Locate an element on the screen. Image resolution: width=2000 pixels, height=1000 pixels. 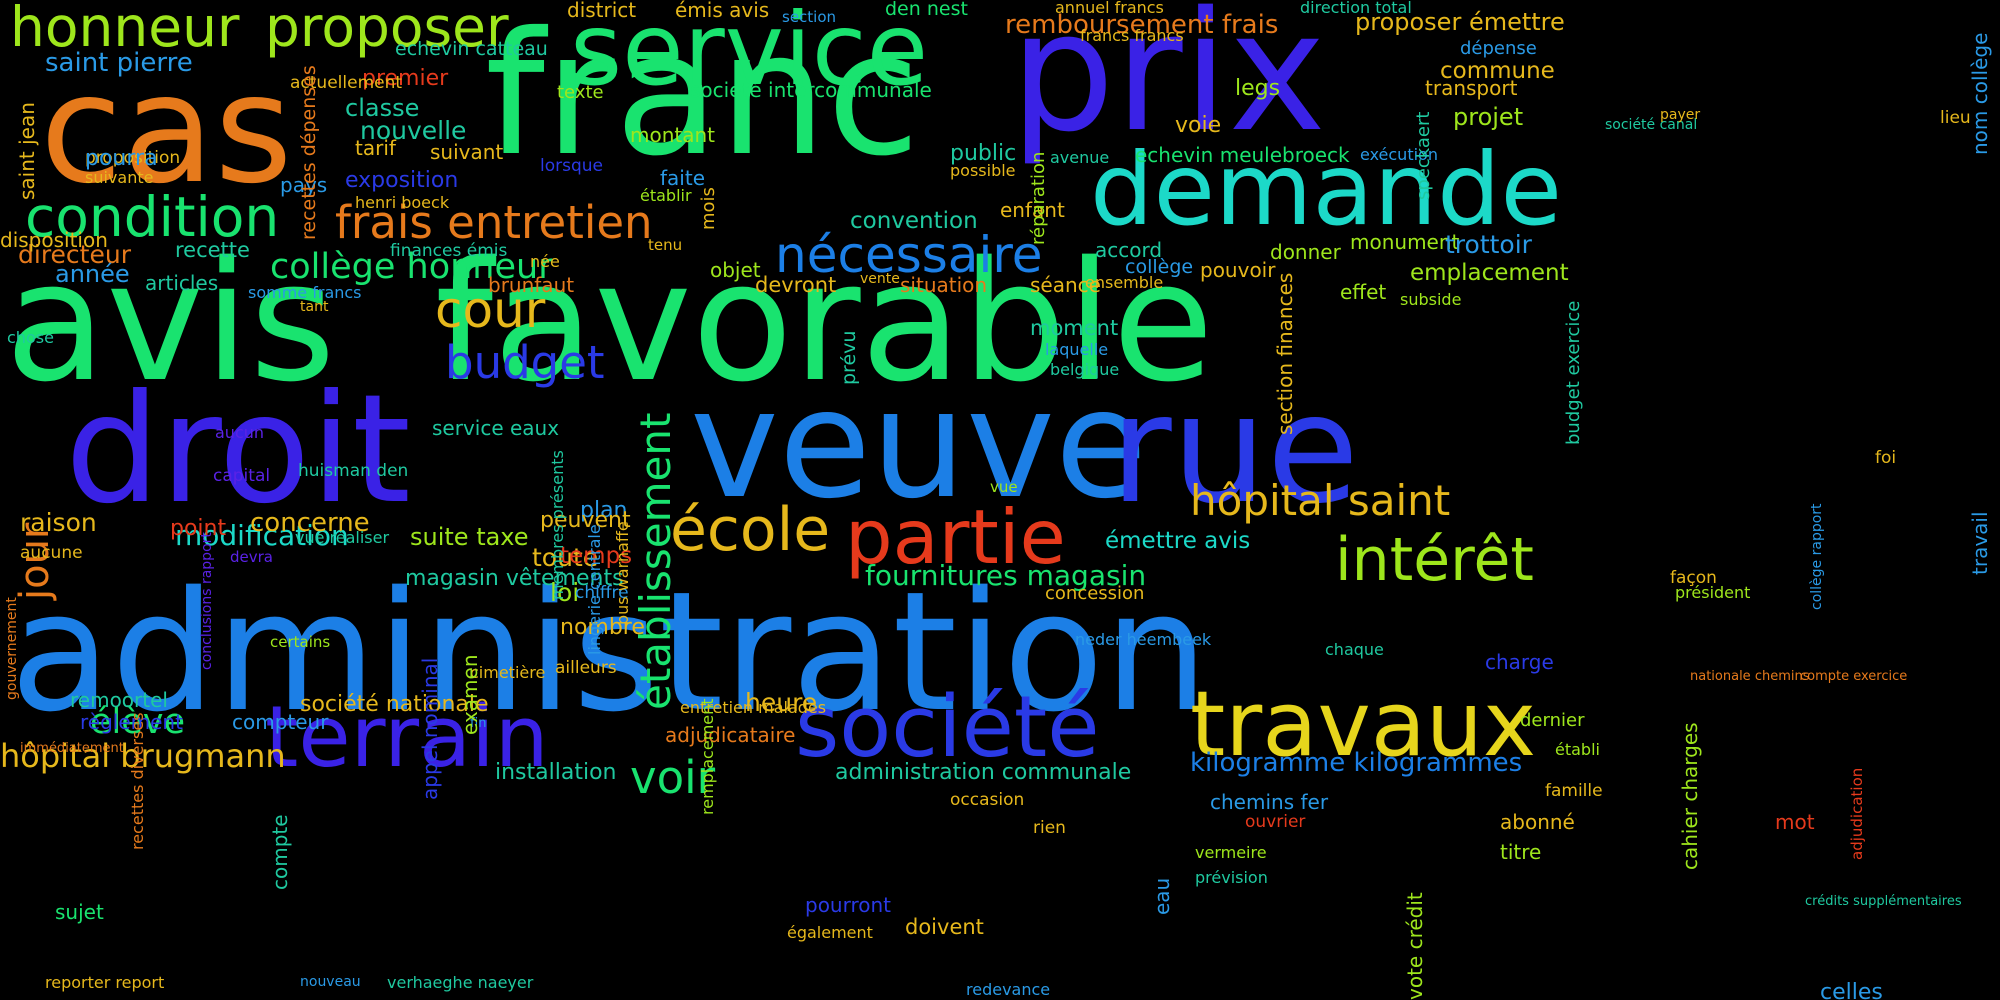
word-item: membres présents is located at coordinates (557, 525).